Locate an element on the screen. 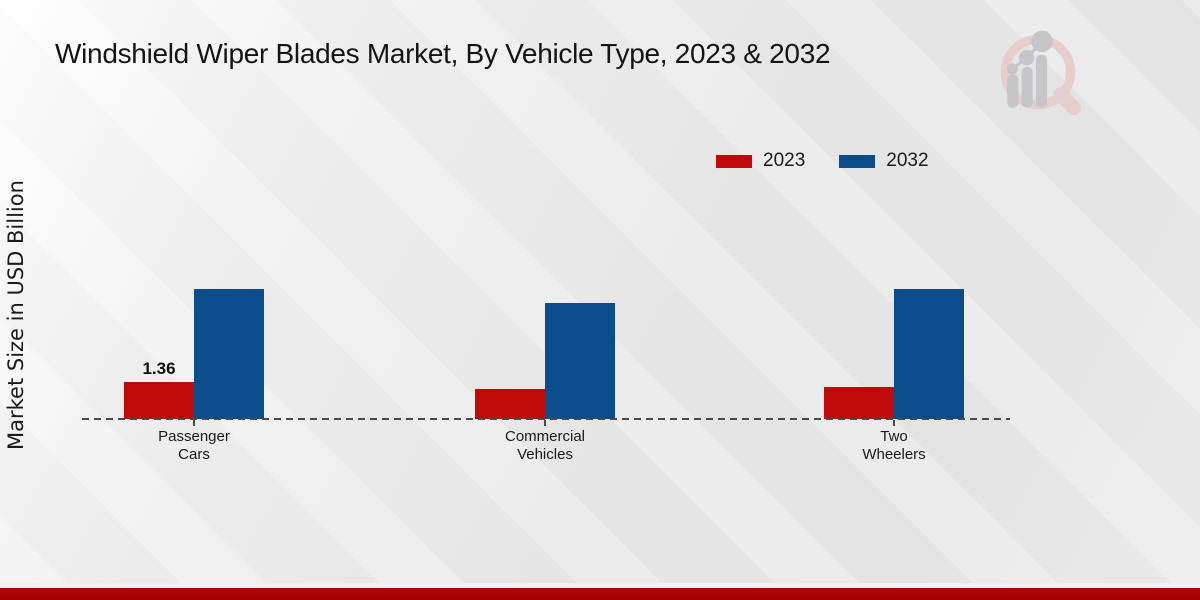 The height and width of the screenshot is (600, 1200). category-label-passenger-cars: Passenger Cars is located at coordinates (194, 446).